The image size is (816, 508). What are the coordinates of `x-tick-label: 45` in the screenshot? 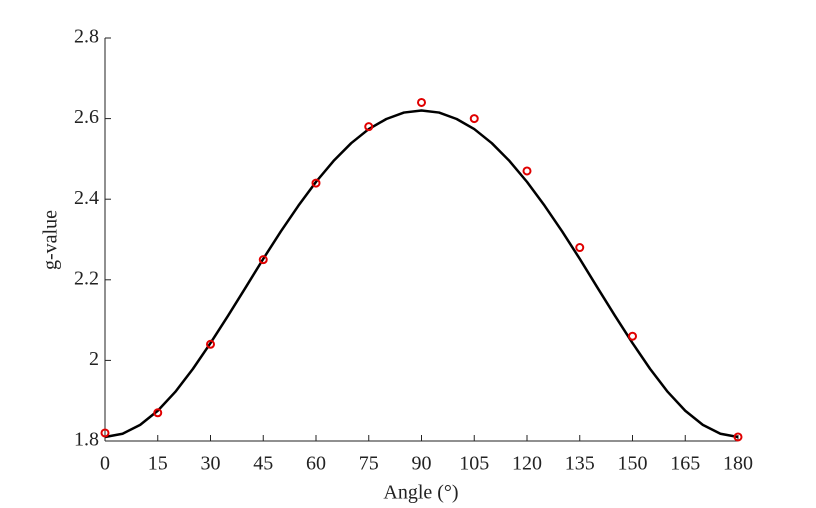 It's located at (263, 464).